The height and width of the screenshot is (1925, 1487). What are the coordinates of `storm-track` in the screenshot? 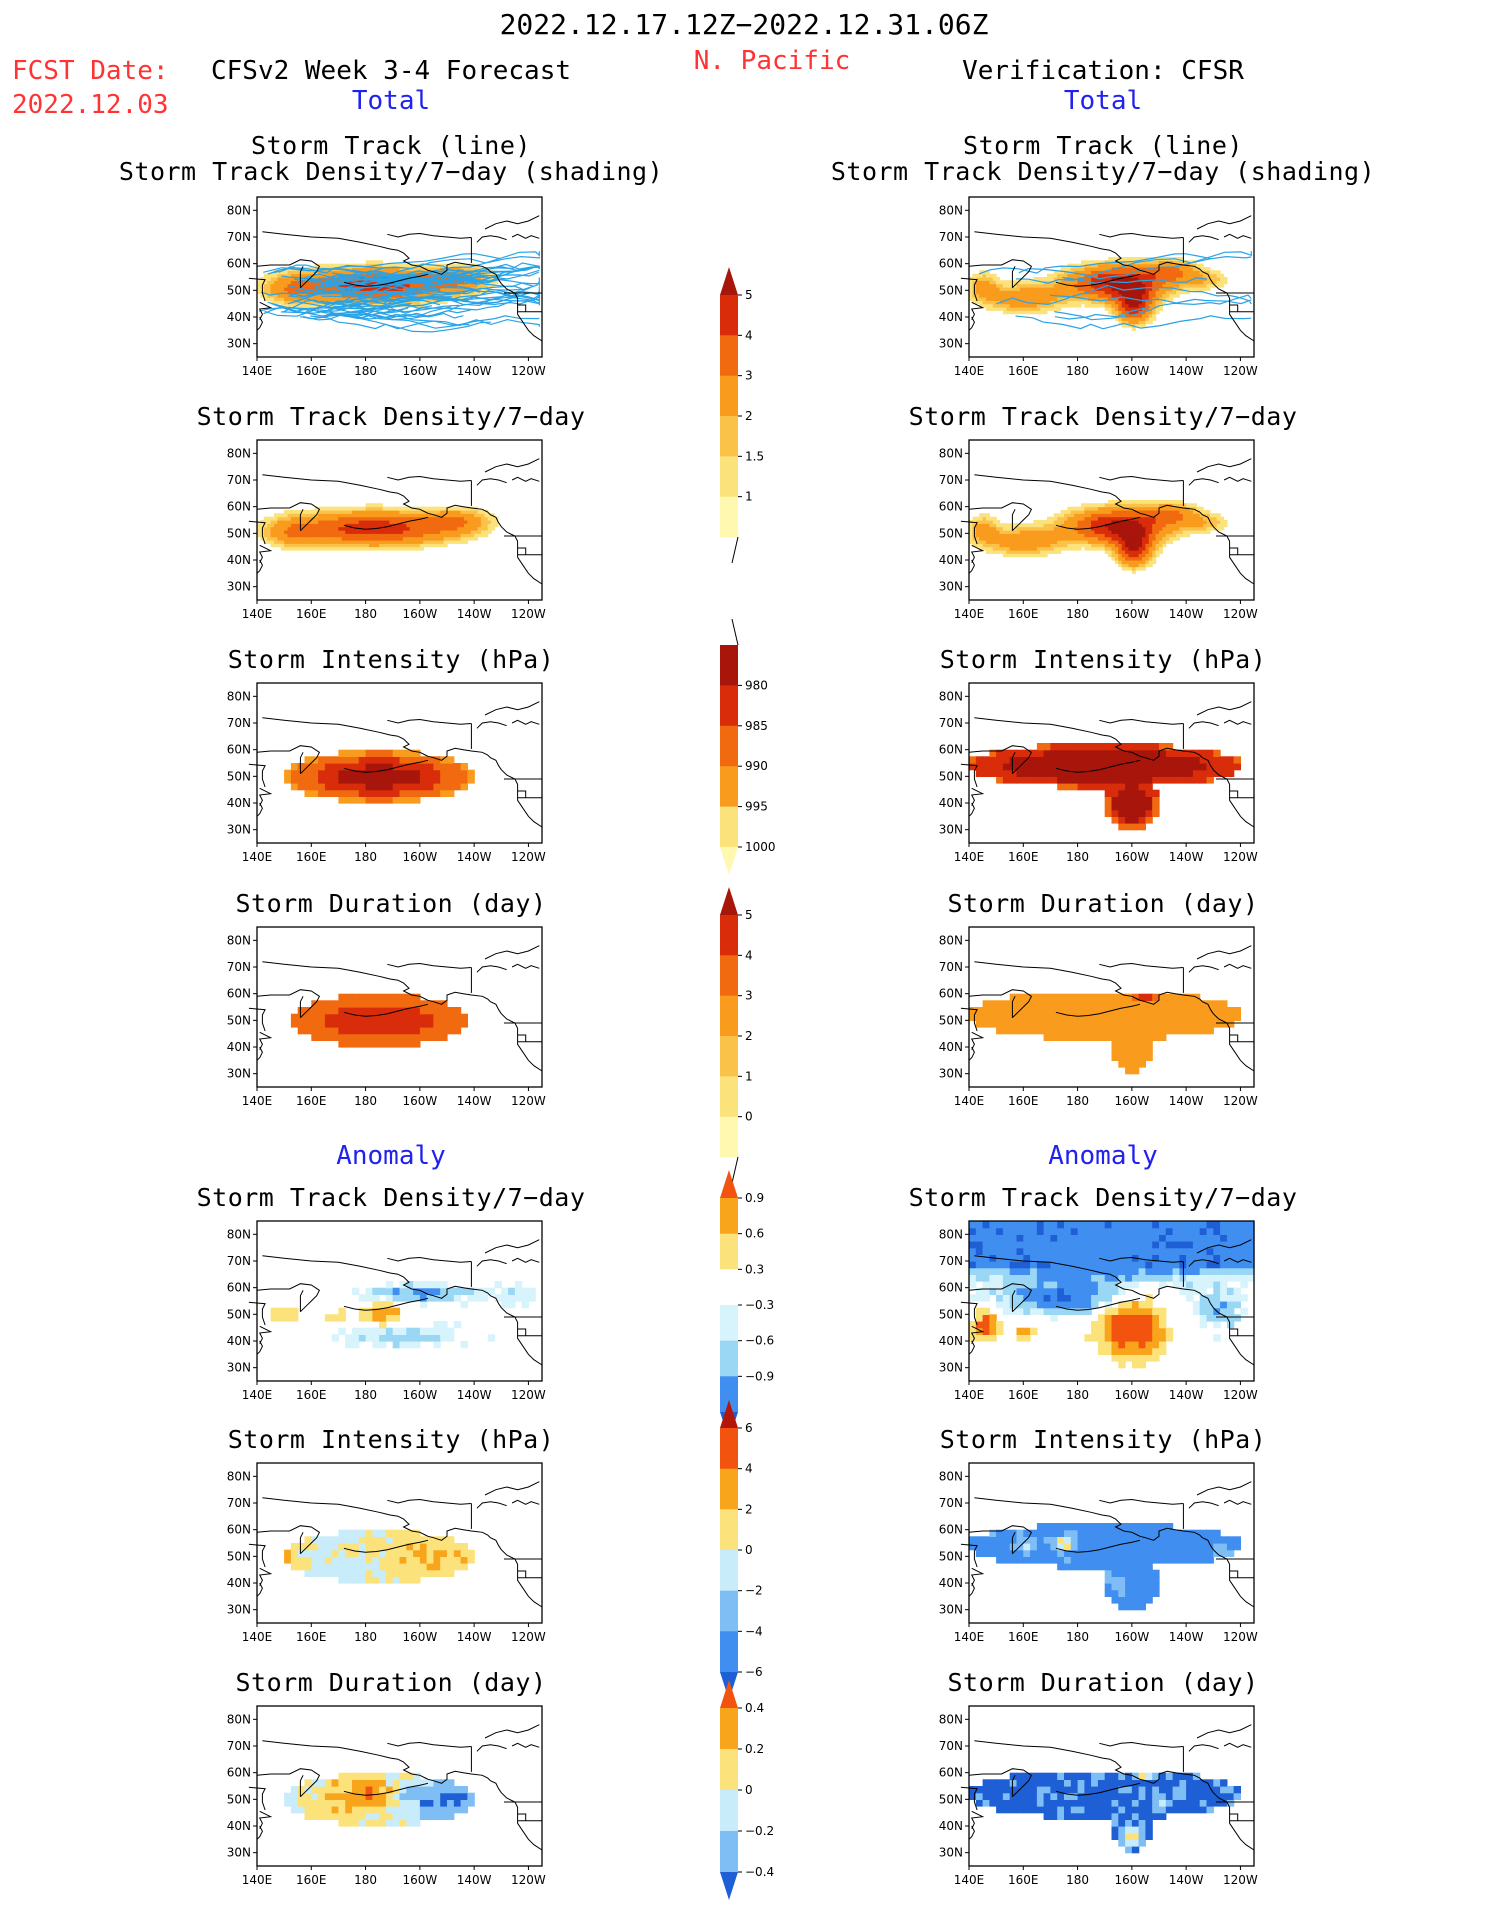 It's located at (1135, 267).